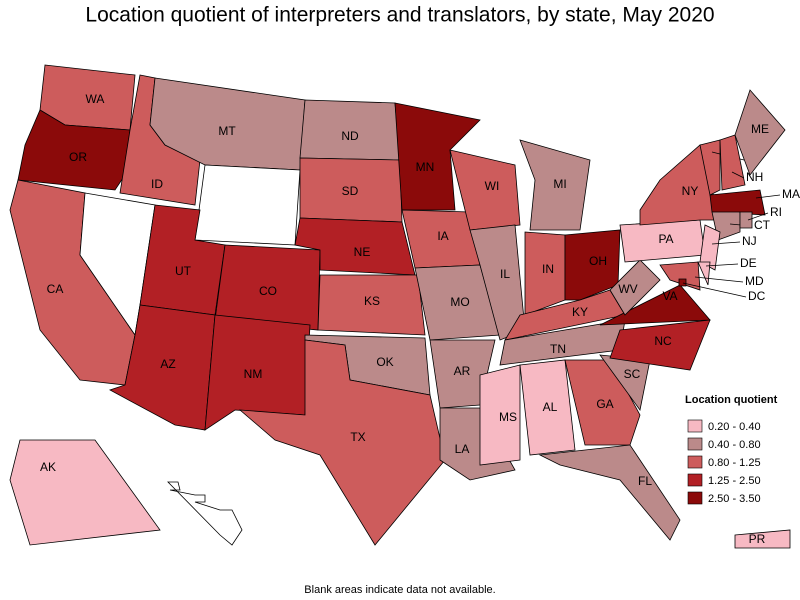 The width and height of the screenshot is (800, 600). What do you see at coordinates (757, 296) in the screenshot?
I see `state-label: DC` at bounding box center [757, 296].